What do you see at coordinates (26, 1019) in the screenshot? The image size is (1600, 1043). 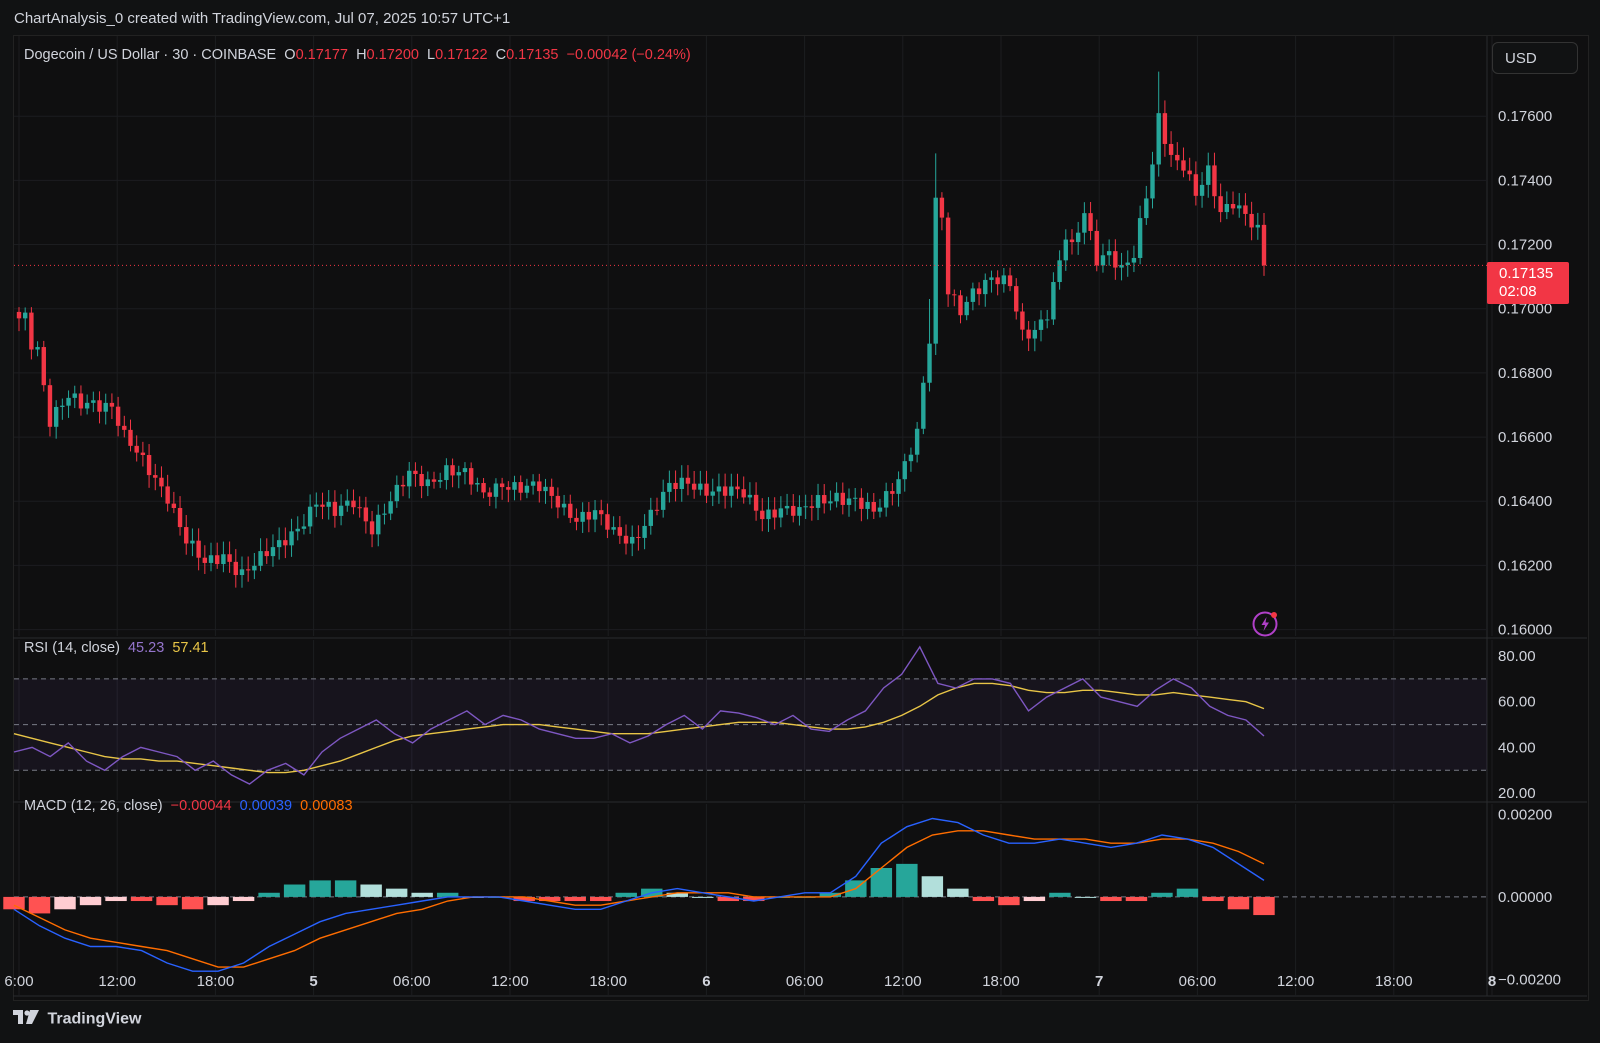 I see `tradingview-logo-icon` at bounding box center [26, 1019].